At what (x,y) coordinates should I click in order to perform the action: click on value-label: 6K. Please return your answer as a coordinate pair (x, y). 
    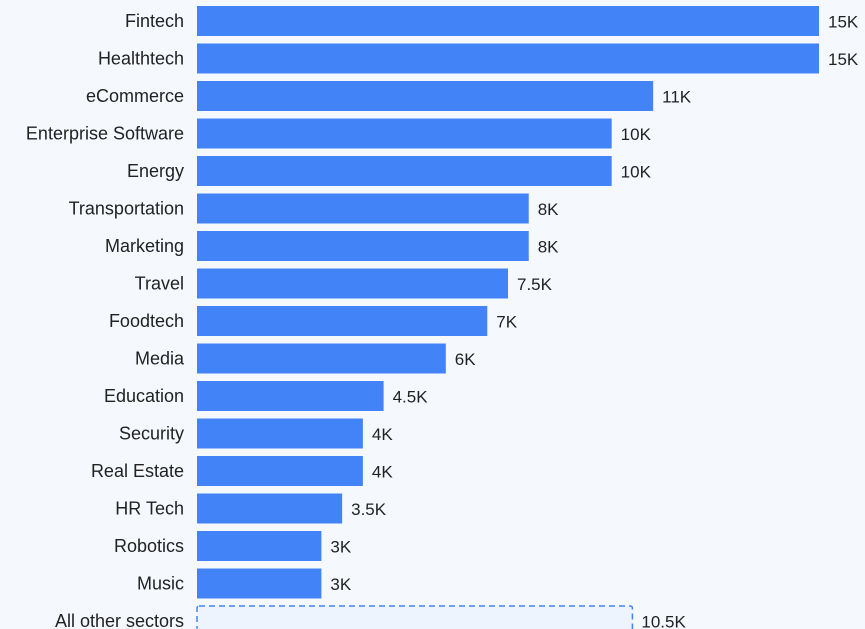
    Looking at the image, I should click on (465, 359).